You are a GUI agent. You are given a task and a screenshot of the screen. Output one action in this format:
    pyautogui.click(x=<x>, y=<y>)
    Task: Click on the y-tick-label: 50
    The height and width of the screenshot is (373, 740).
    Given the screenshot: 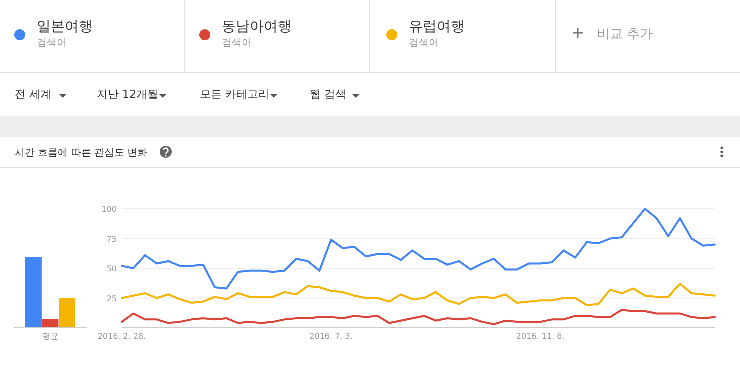 What is the action you would take?
    pyautogui.click(x=111, y=269)
    